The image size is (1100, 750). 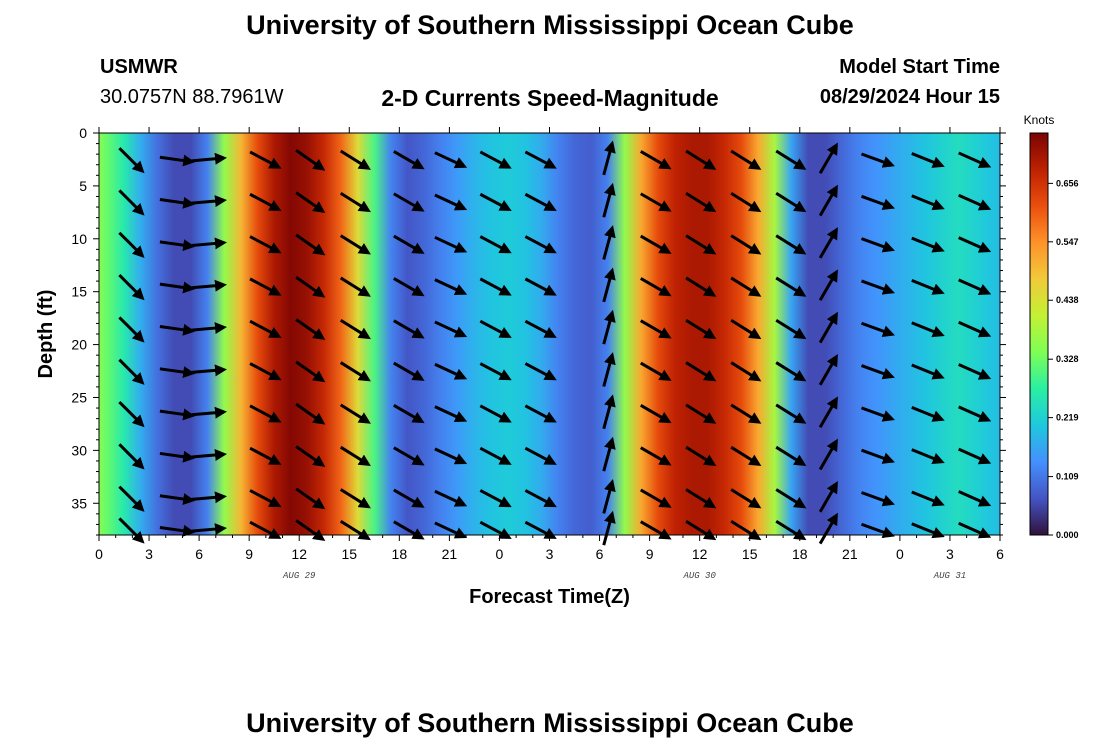 I want to click on x-tick-label: 12, so click(x=299, y=554).